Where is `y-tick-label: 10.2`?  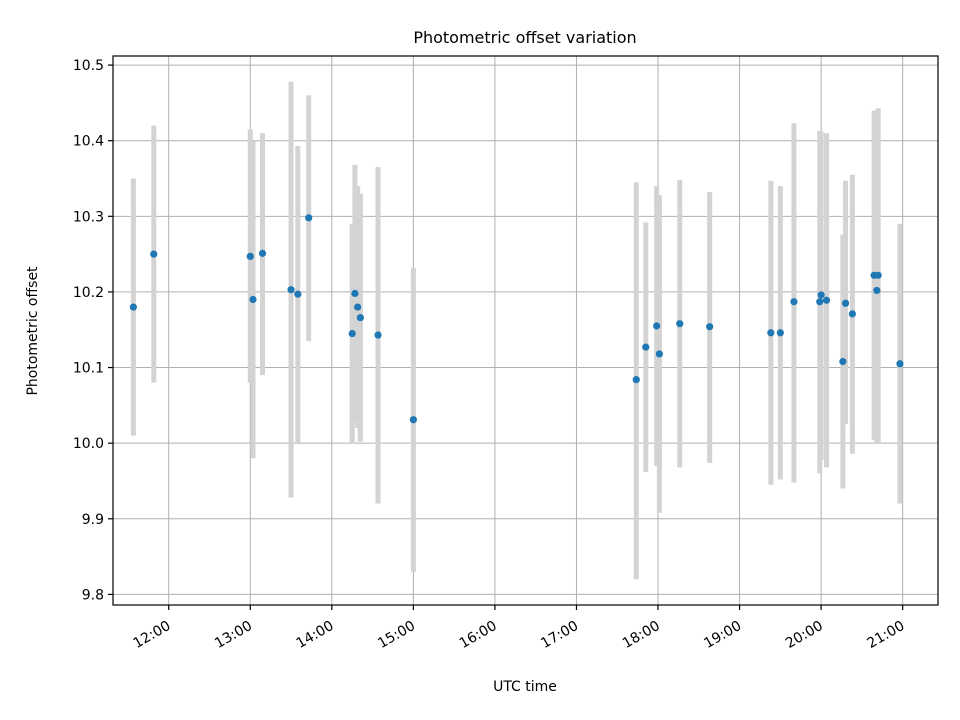
y-tick-label: 10.2 is located at coordinates (88, 293).